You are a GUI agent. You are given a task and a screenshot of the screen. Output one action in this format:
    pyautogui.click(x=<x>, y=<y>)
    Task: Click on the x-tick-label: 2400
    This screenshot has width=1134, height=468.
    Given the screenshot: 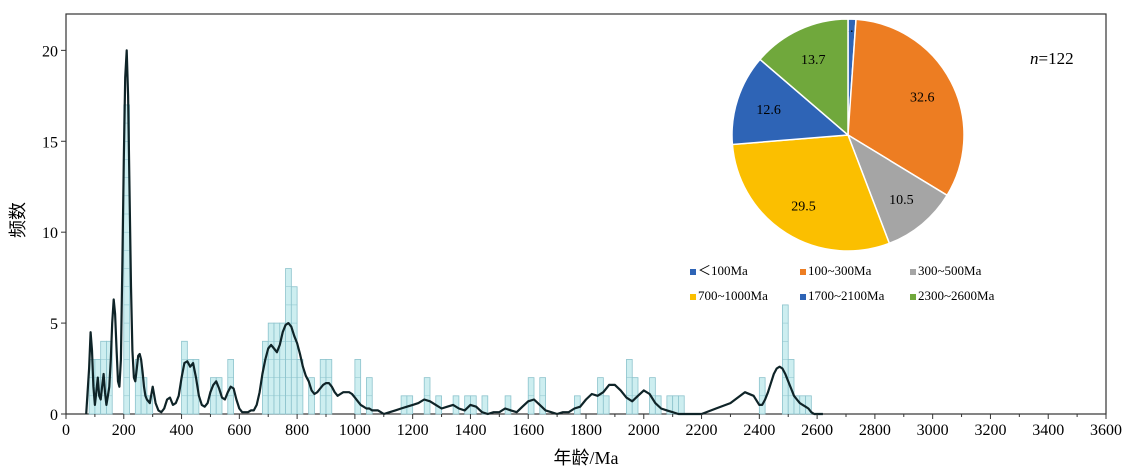 What is the action you would take?
    pyautogui.click(x=759, y=430)
    